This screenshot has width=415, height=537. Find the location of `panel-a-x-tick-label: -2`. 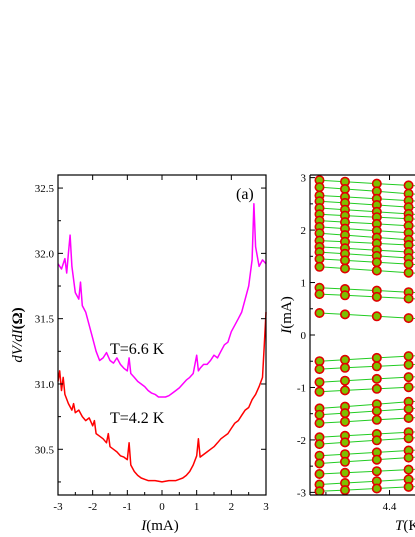

panel-a-x-tick-label: -2 is located at coordinates (92, 507).